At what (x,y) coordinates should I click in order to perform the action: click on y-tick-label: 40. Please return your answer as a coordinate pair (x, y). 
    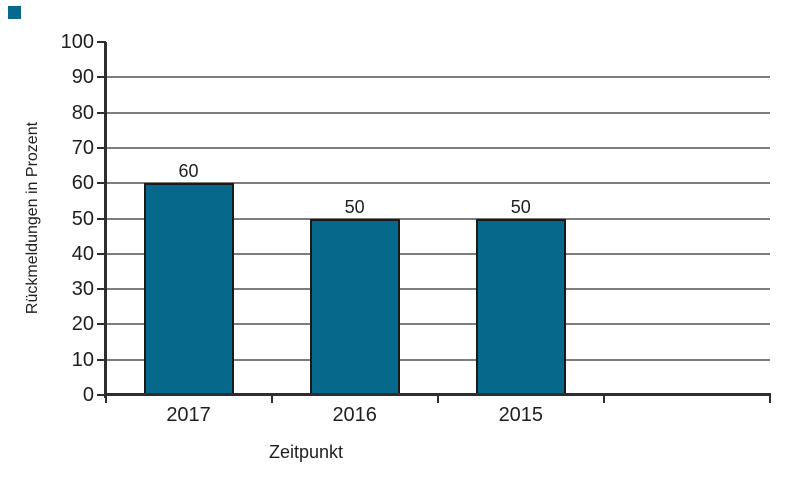
    Looking at the image, I should click on (82, 253).